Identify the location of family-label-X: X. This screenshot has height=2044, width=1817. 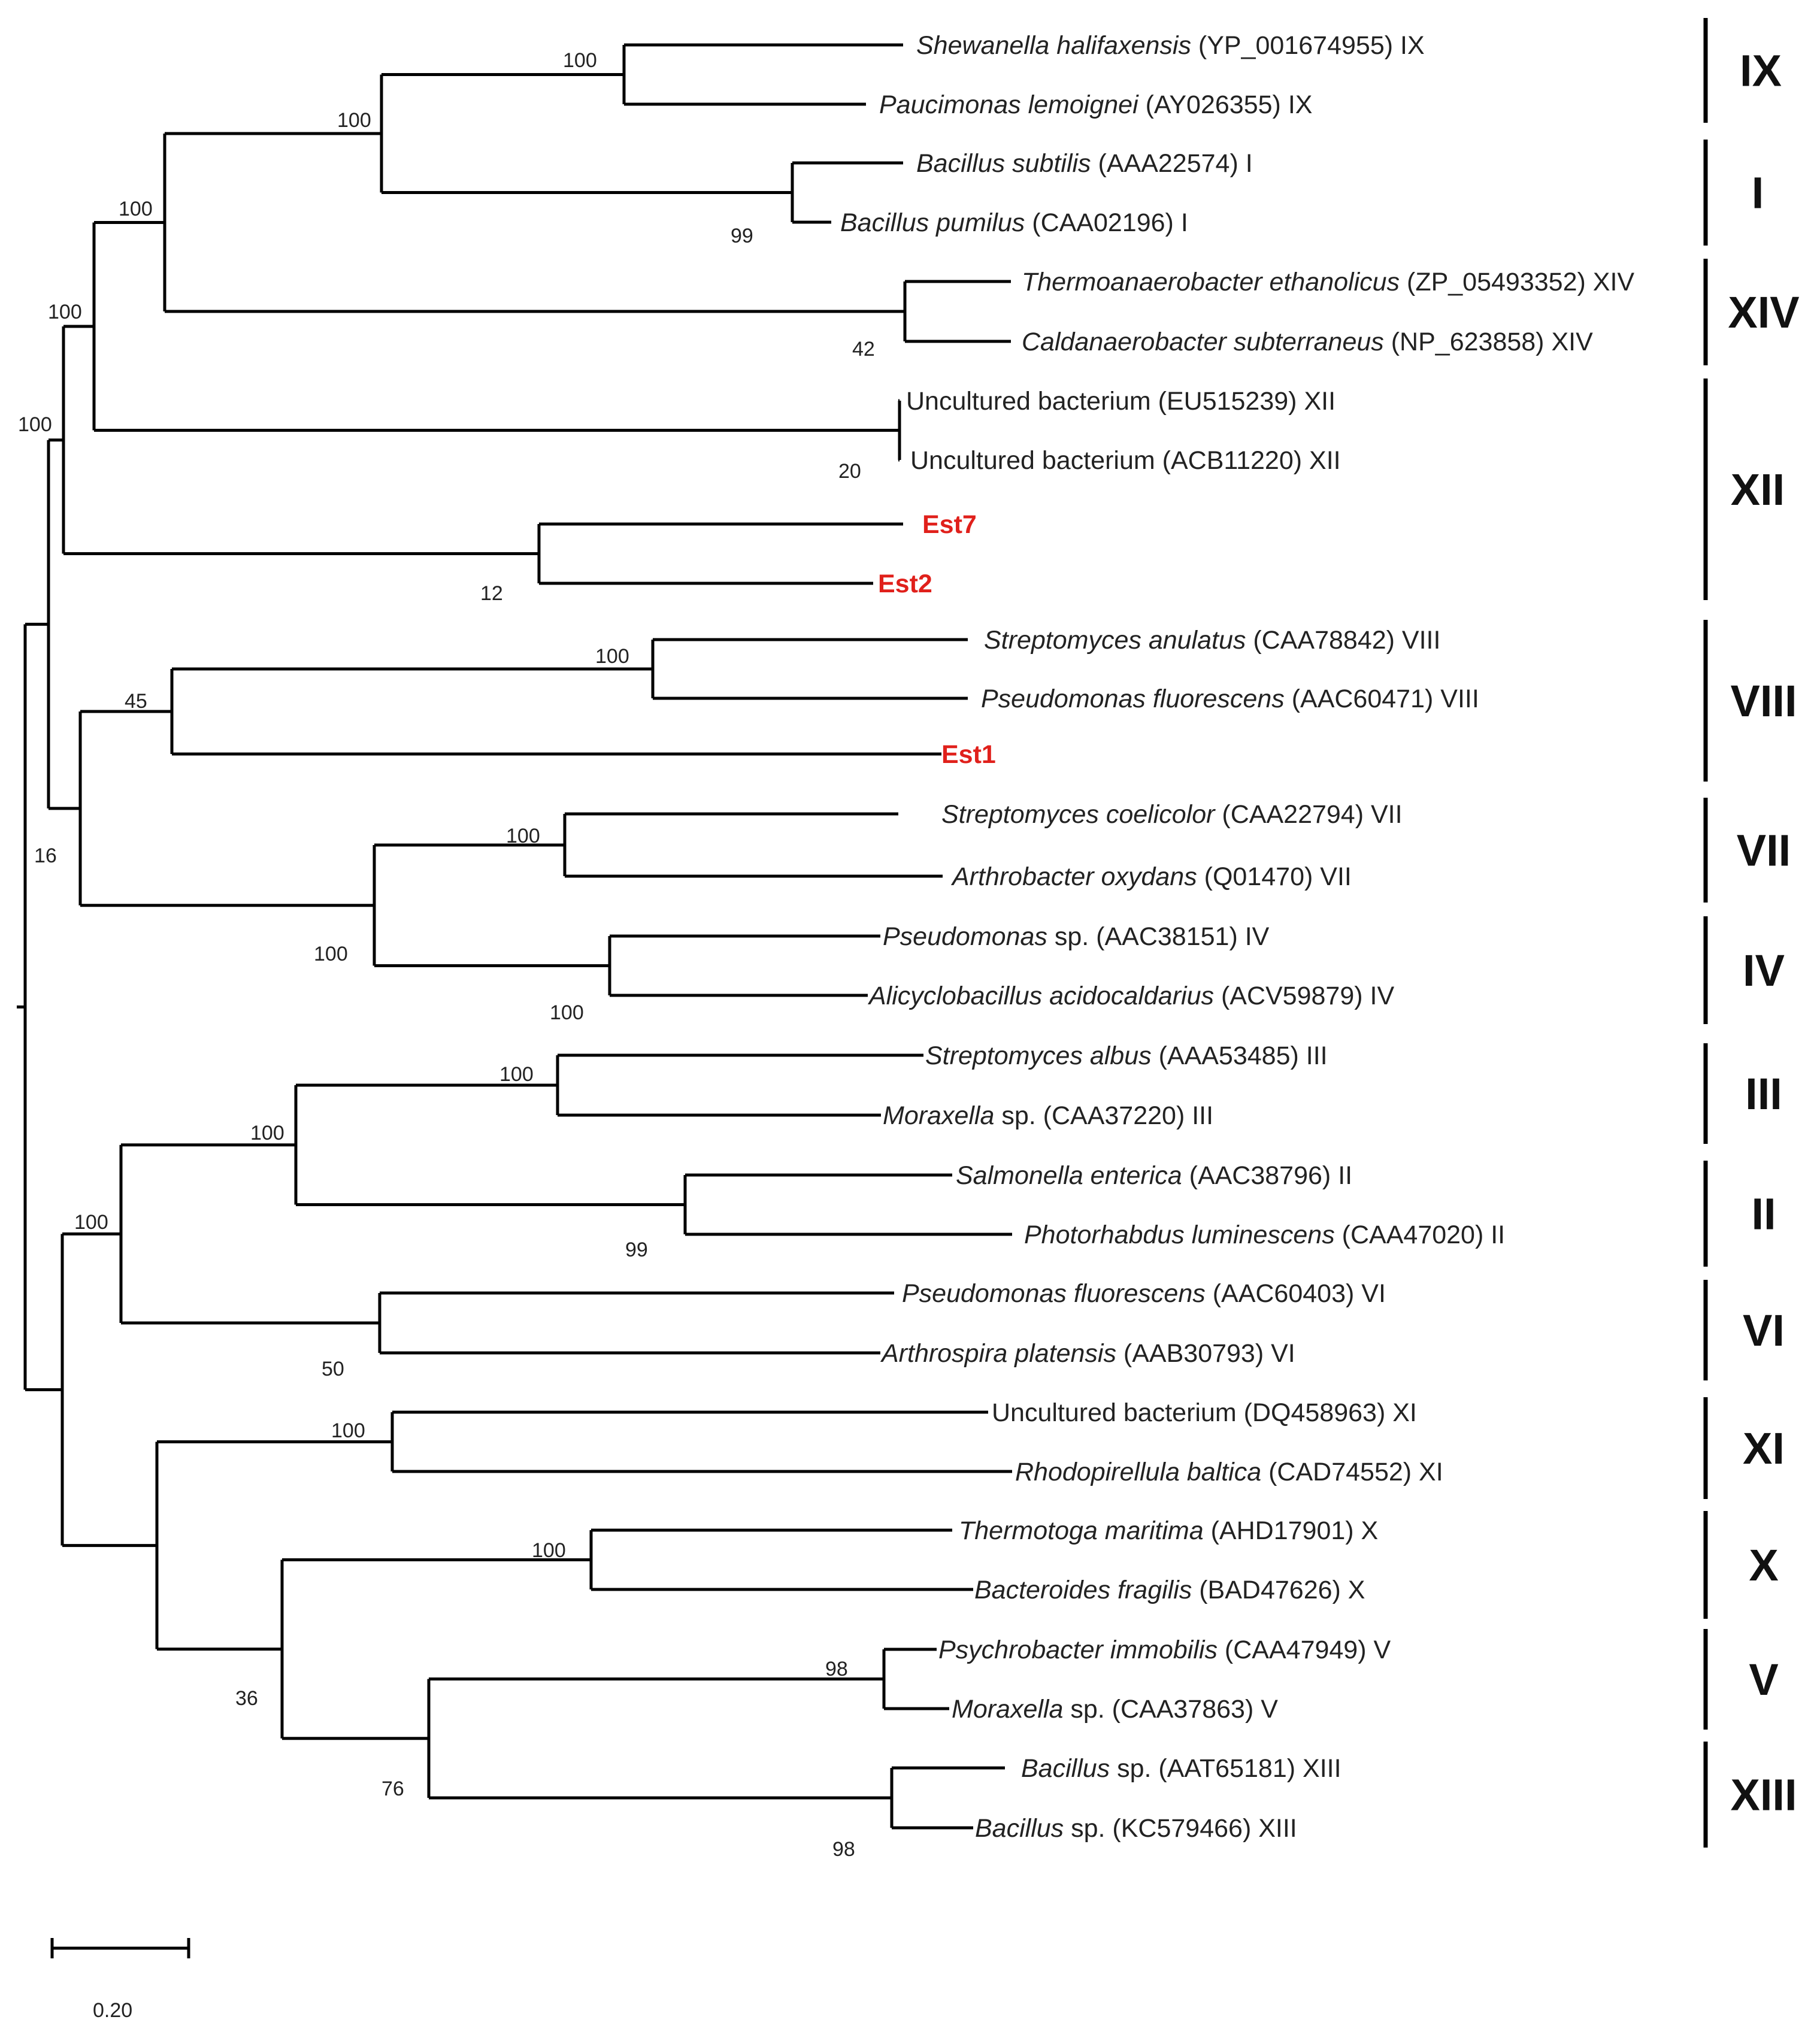
(1764, 1565).